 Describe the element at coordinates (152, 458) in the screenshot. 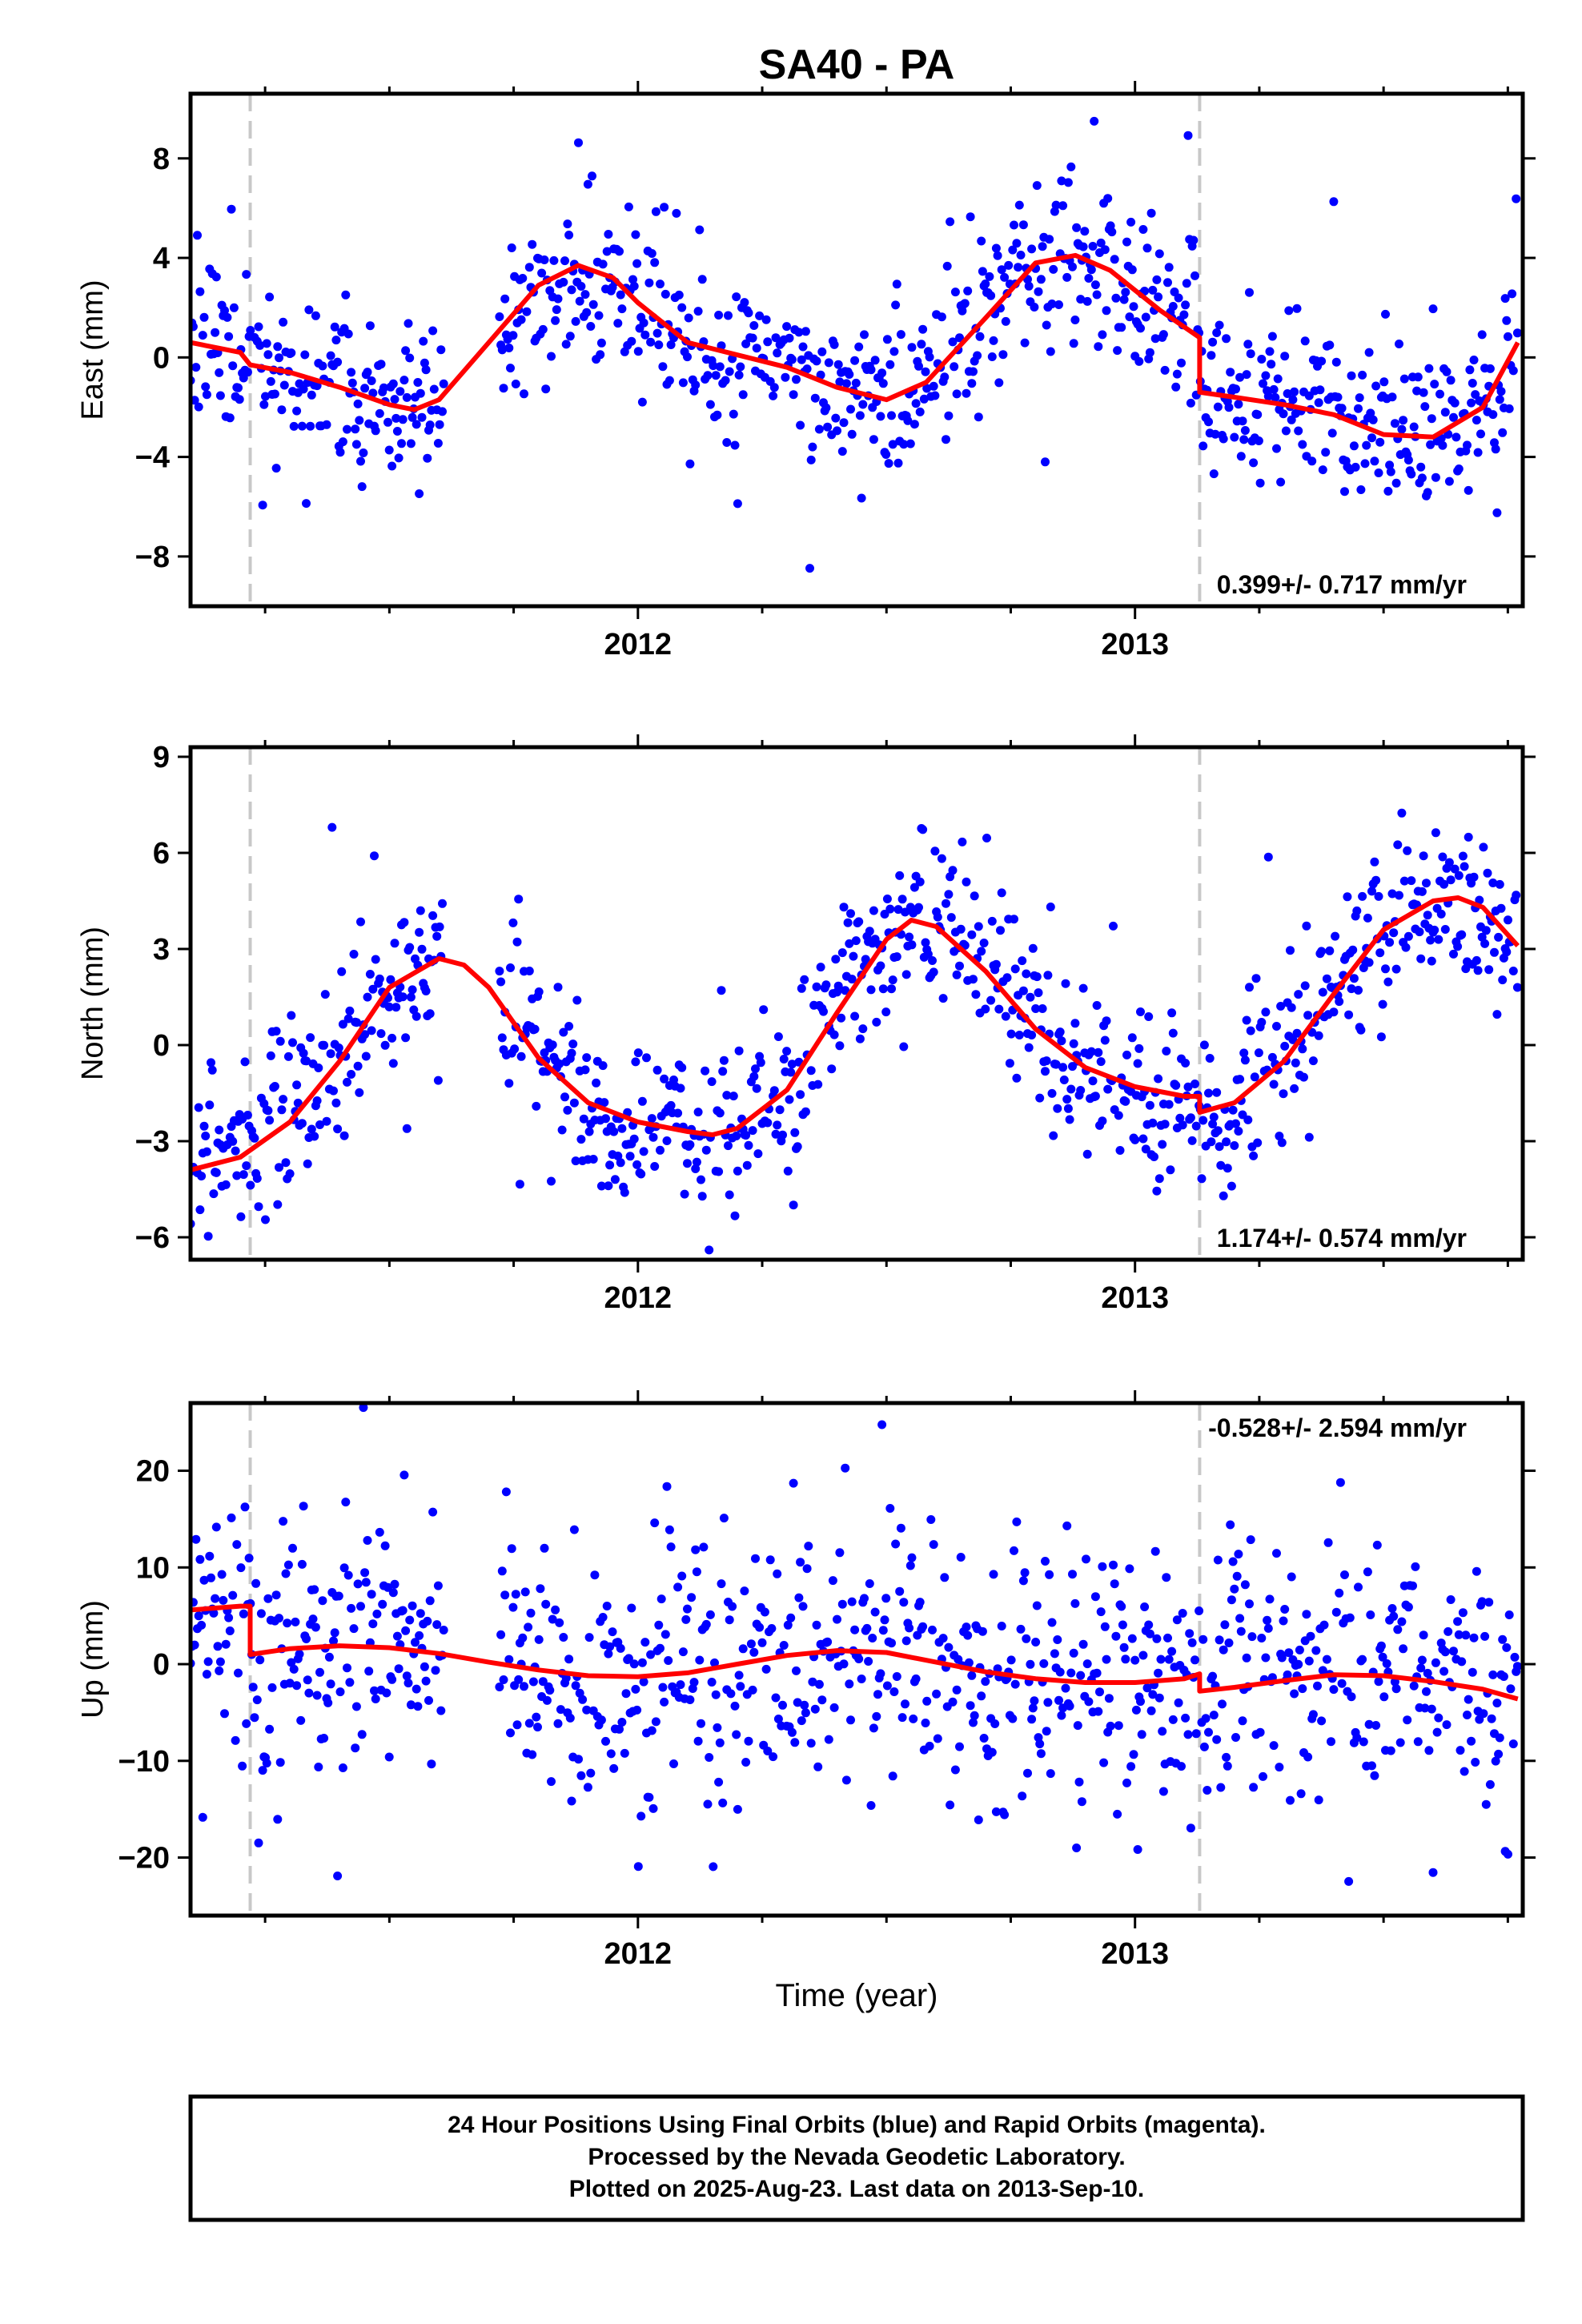

I see `y-tick-label: −4` at that location.